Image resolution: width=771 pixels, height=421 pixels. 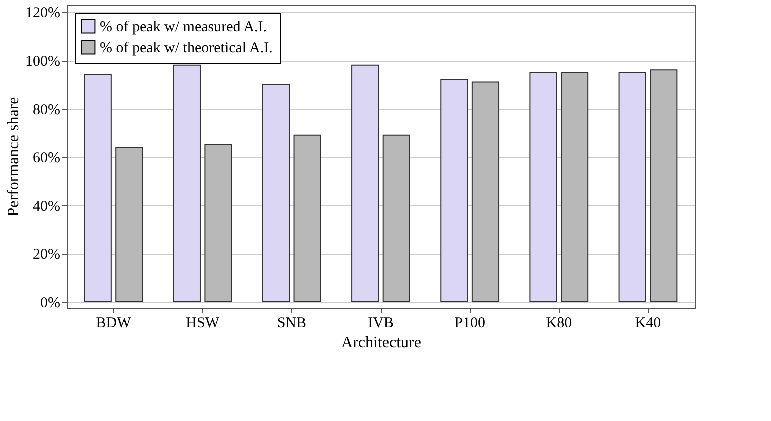 I want to click on y-tick-label: 120%, so click(x=43, y=14).